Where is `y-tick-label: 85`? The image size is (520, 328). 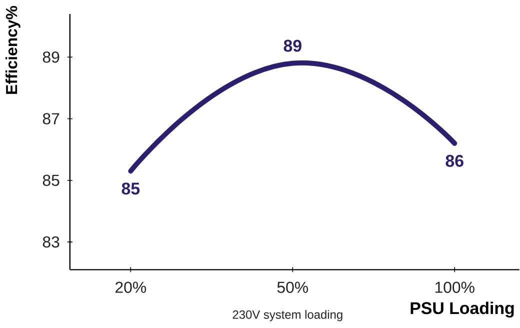
y-tick-label: 85 is located at coordinates (51, 180).